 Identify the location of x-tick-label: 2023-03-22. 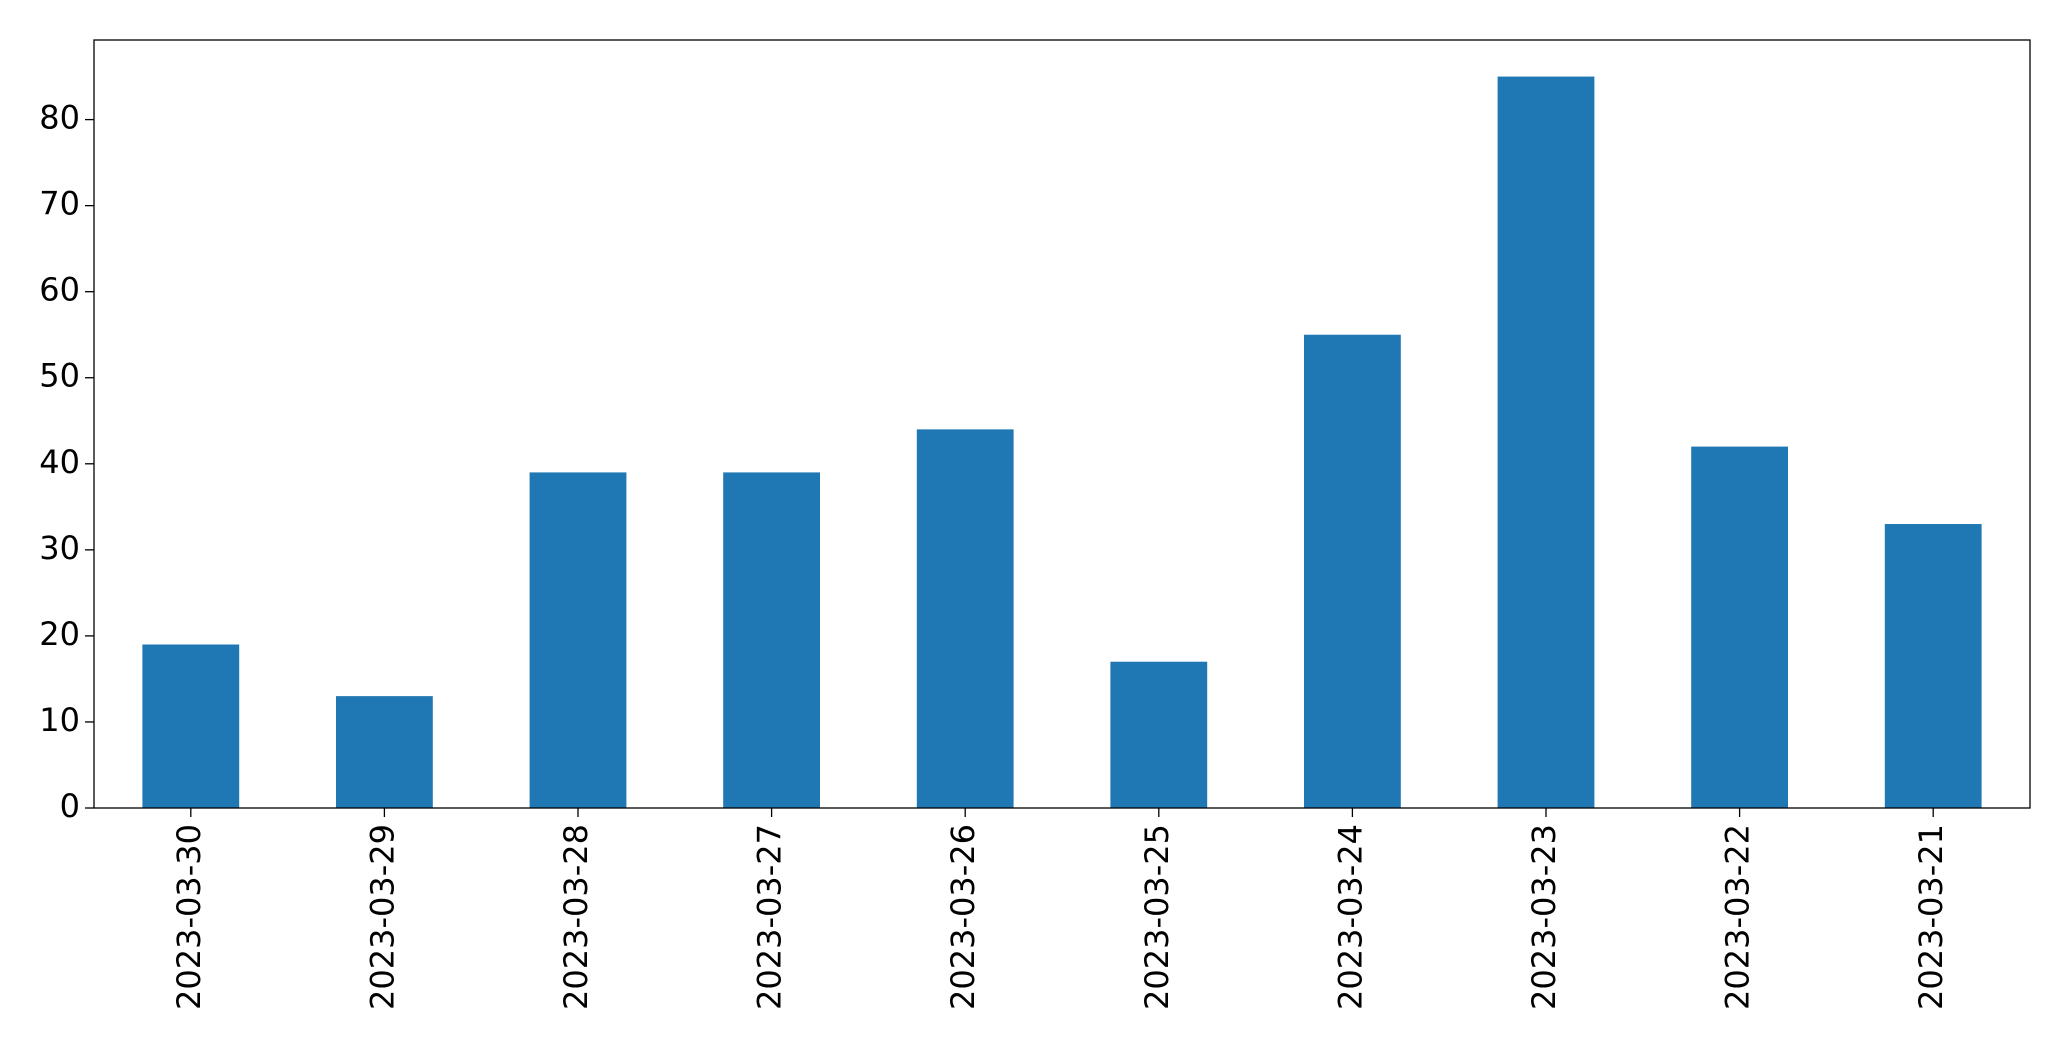
(1738, 917).